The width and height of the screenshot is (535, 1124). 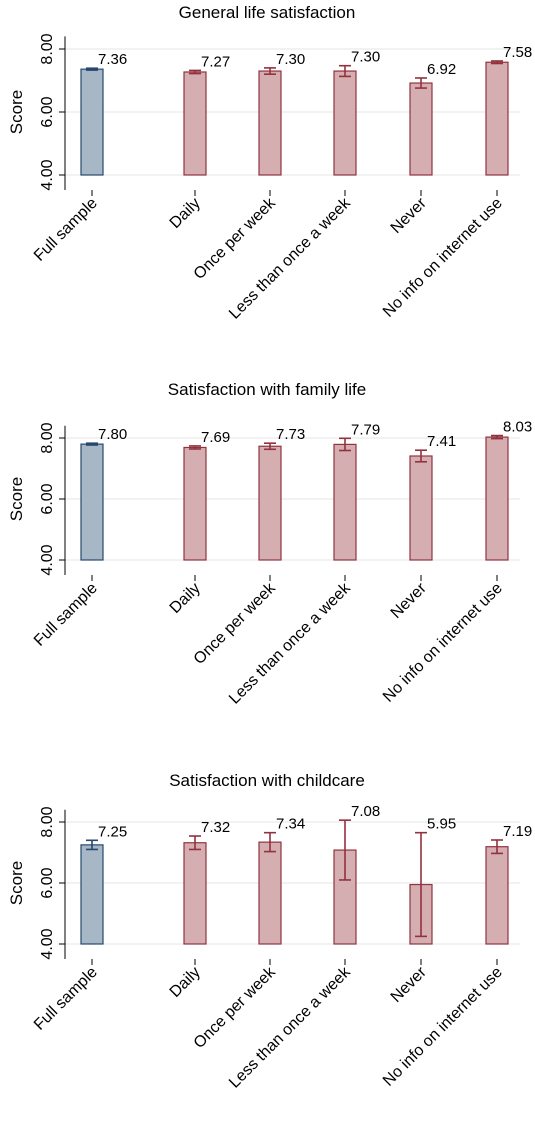 What do you see at coordinates (112, 59) in the screenshot?
I see `data-label: 7.36` at bounding box center [112, 59].